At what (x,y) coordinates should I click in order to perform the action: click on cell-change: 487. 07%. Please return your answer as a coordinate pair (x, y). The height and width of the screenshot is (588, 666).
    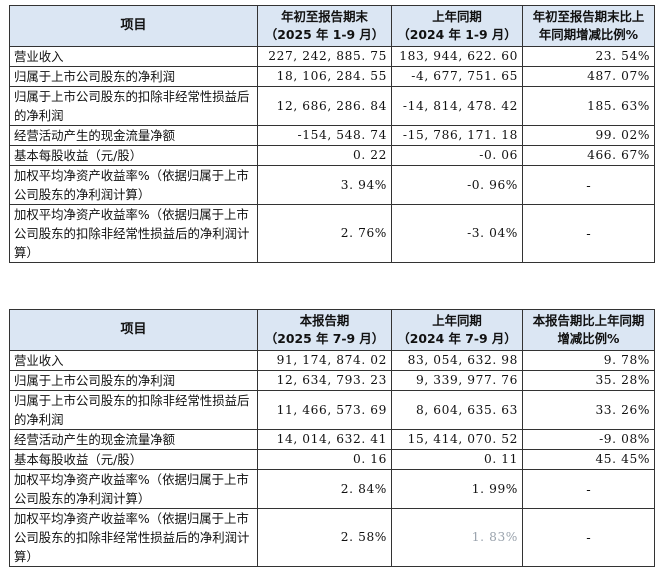
    Looking at the image, I should click on (588, 76).